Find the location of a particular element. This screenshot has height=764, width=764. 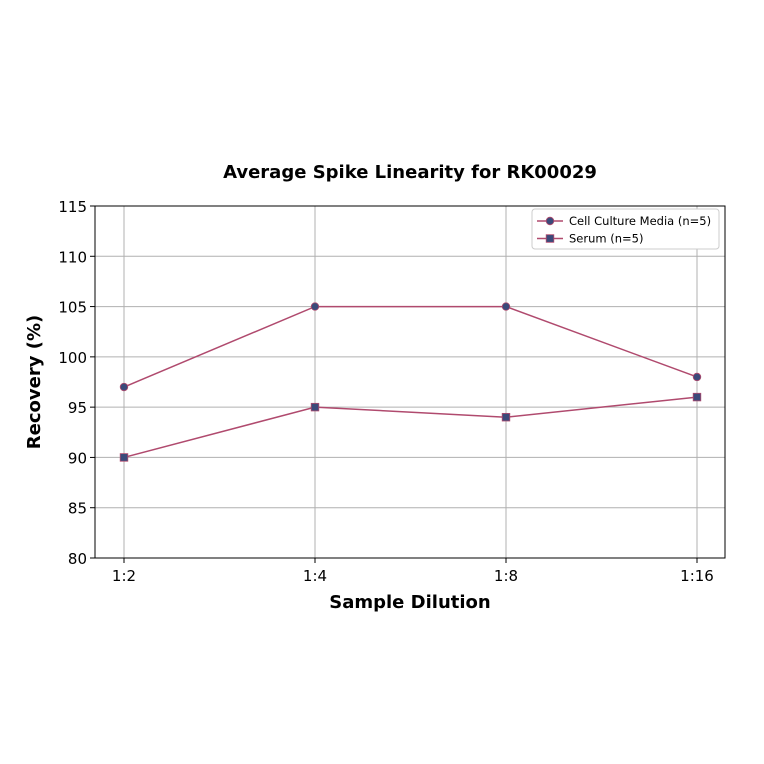

y-tick-label: 95 is located at coordinates (77, 408).